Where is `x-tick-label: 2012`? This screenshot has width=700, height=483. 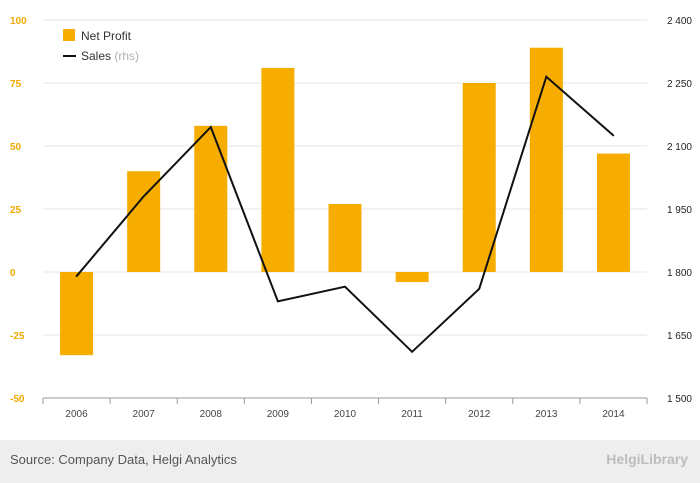
x-tick-label: 2012 is located at coordinates (479, 414).